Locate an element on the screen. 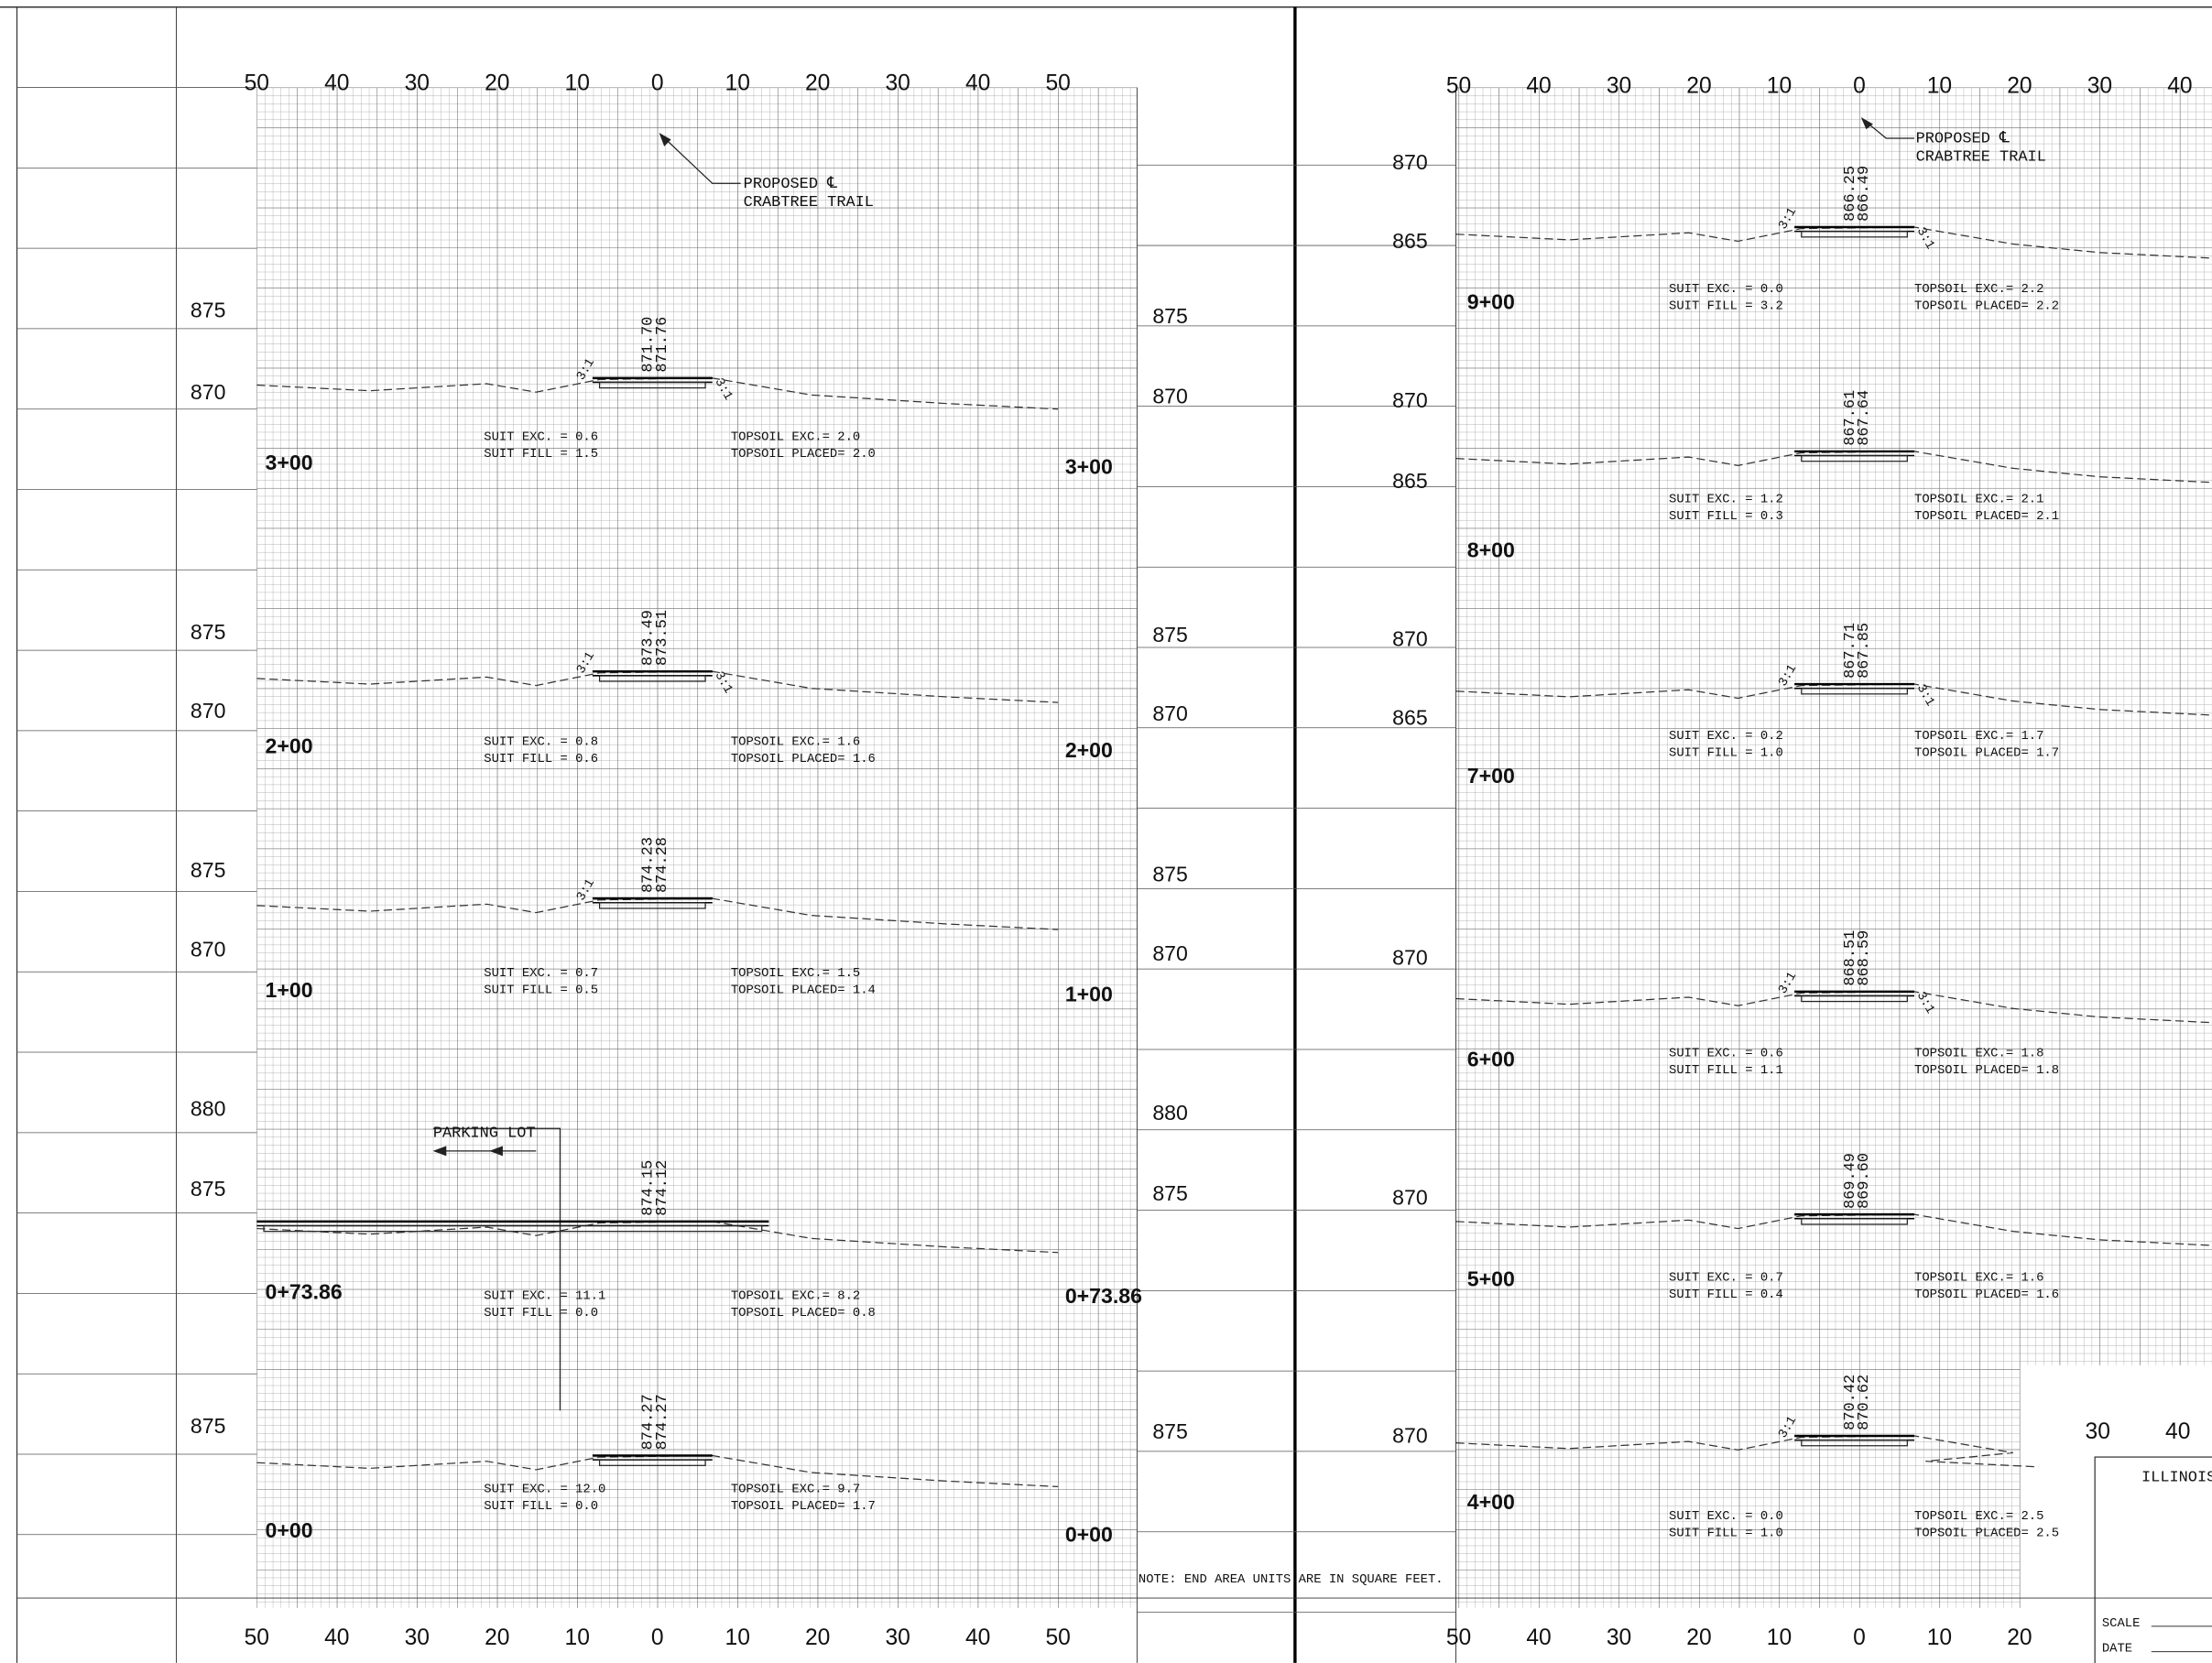  topsoil-quantity: TOPSOIL PLACED= 1.6 is located at coordinates (1987, 1295).